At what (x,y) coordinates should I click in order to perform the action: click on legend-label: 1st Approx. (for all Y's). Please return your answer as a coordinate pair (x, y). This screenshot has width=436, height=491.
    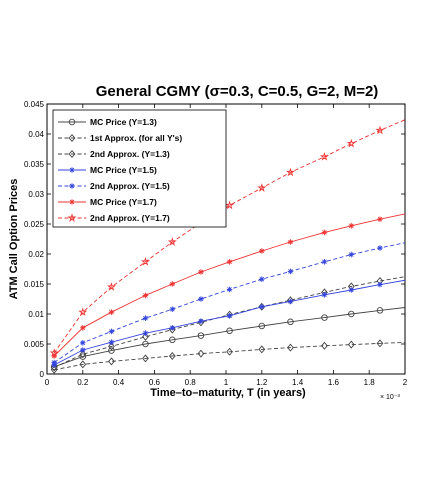
    Looking at the image, I should click on (136, 138).